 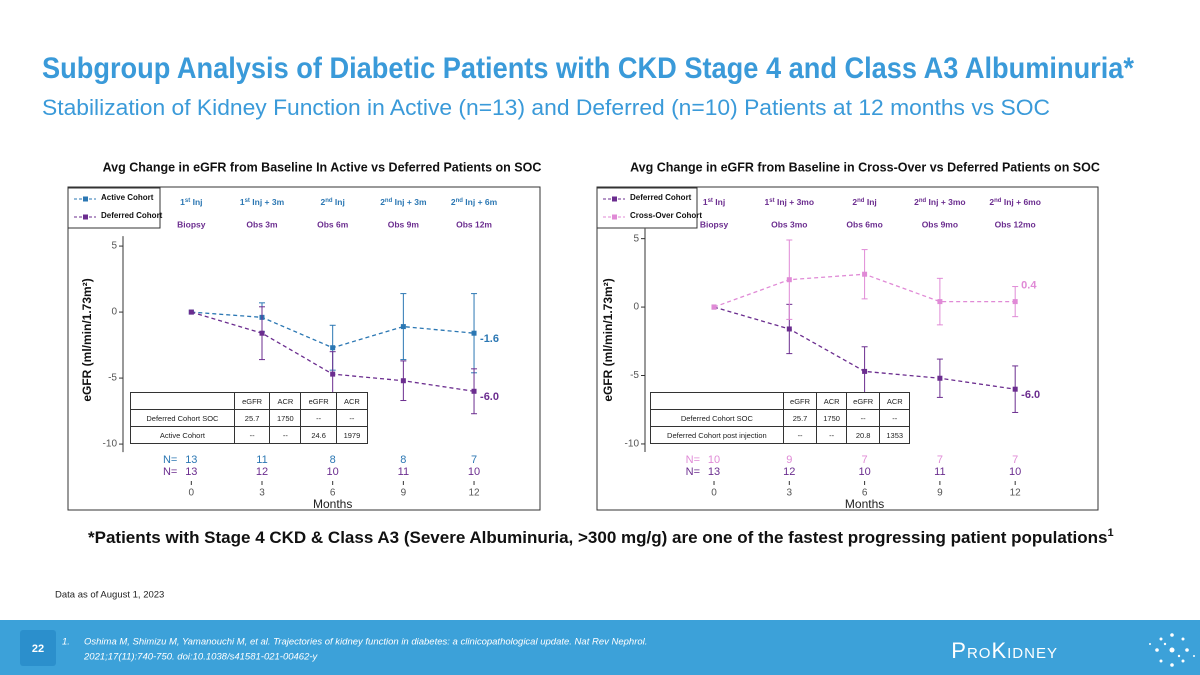 I want to click on x-tick-label: 12, so click(x=474, y=493).